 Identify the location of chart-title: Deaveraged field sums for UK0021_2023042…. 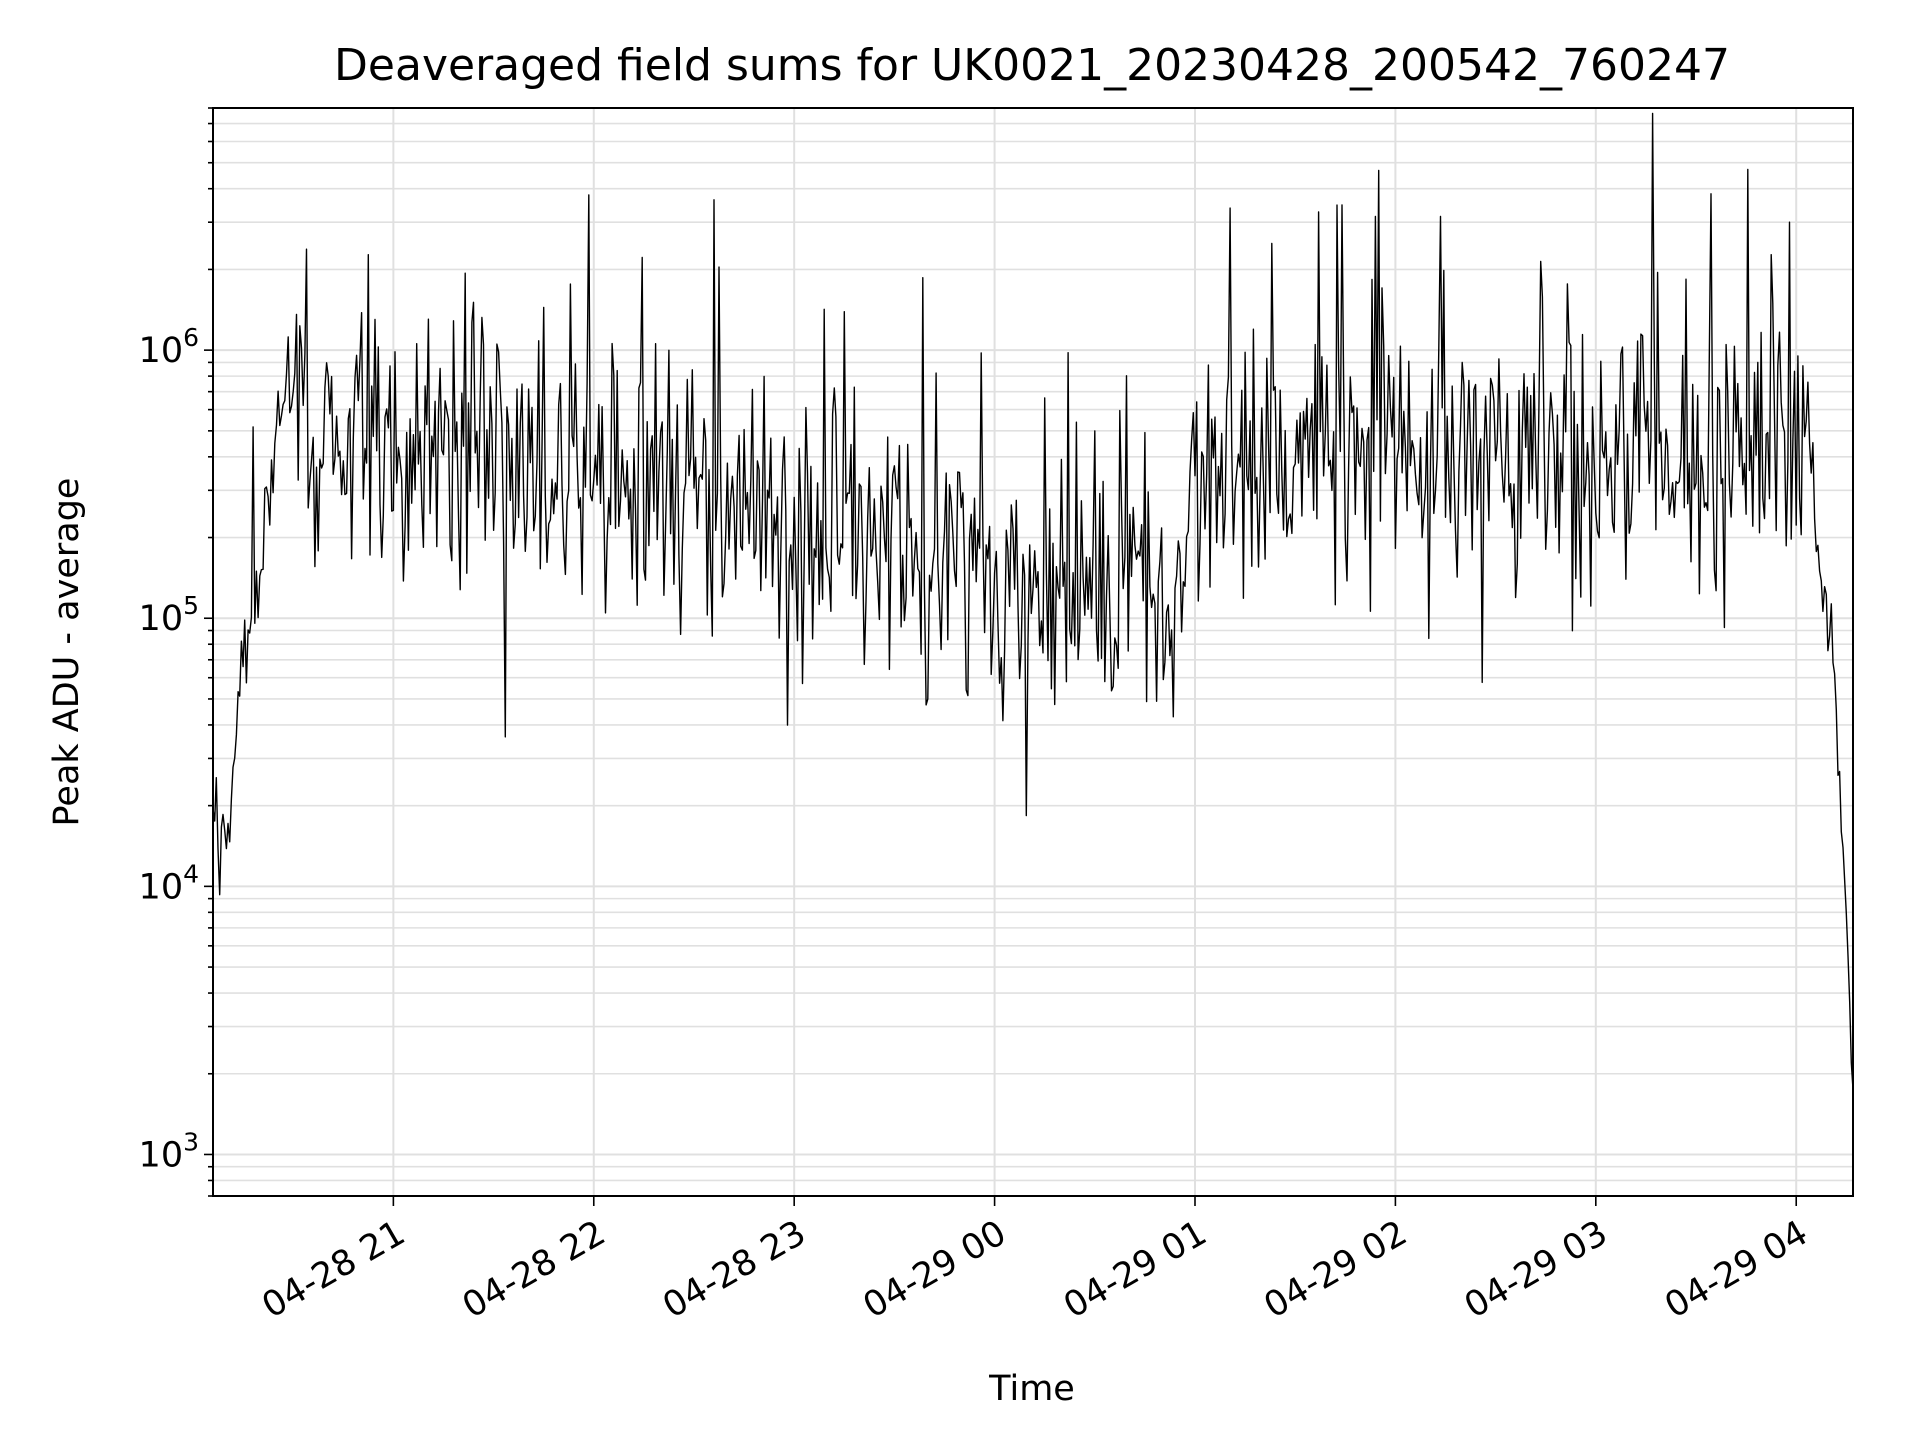
(1032, 65).